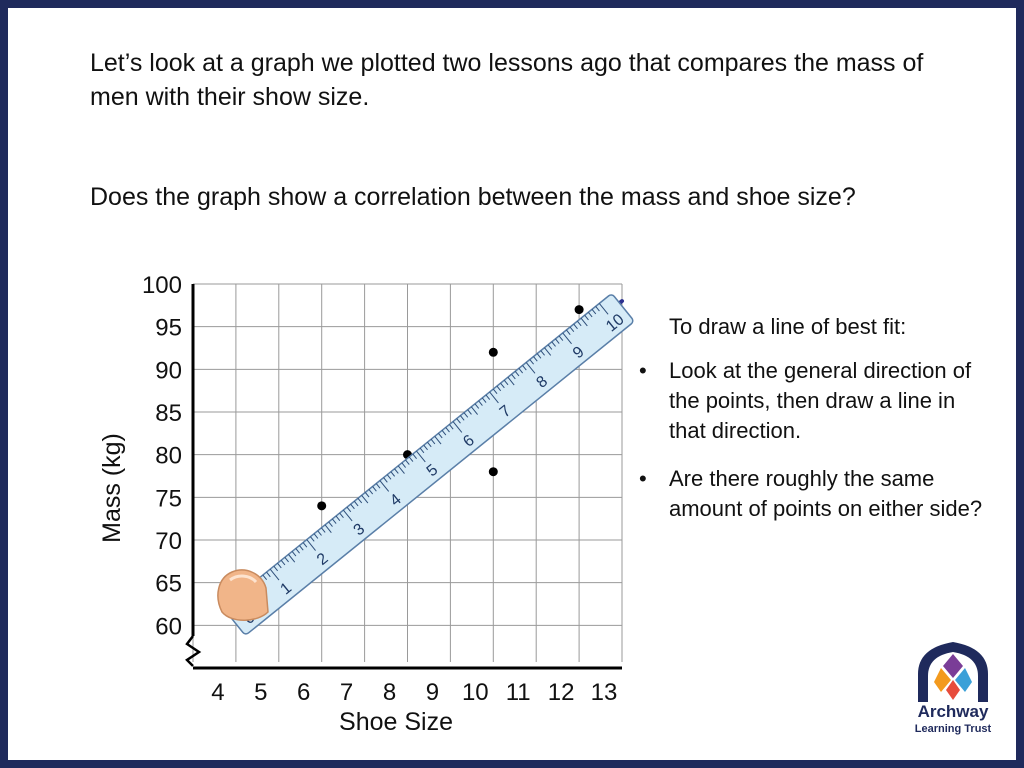  What do you see at coordinates (168, 498) in the screenshot?
I see `y-tick-label: 75` at bounding box center [168, 498].